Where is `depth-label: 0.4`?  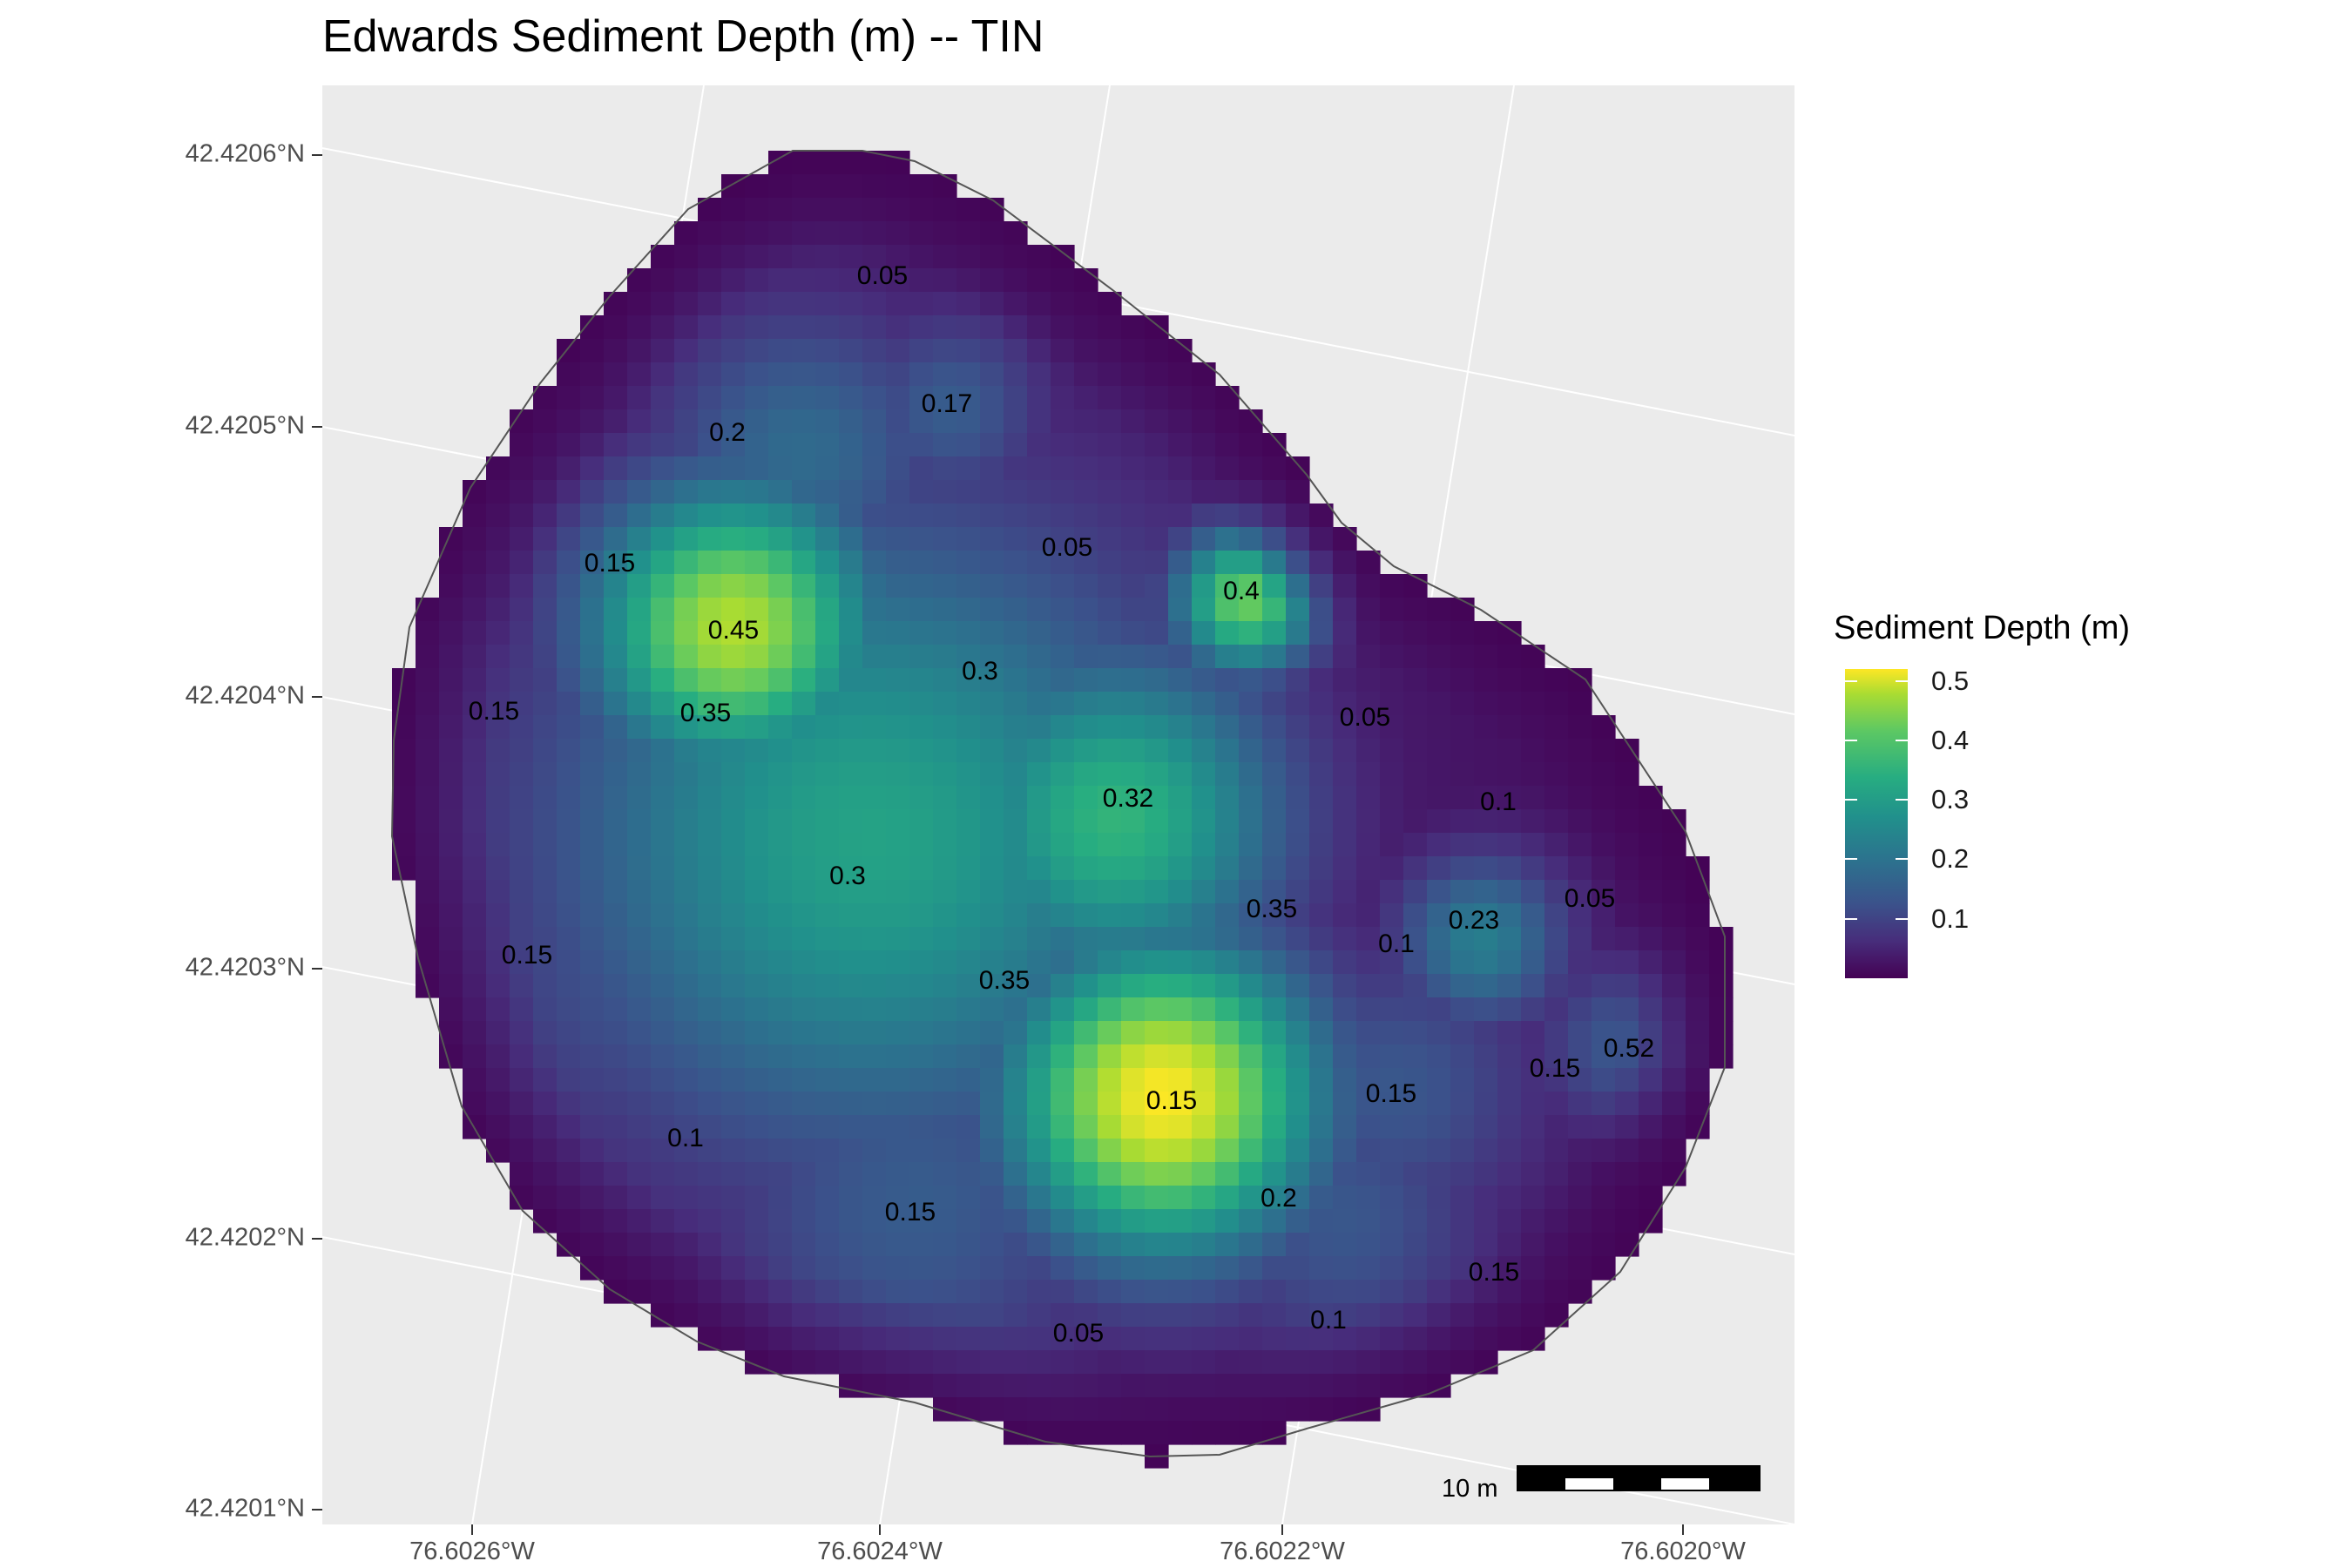 depth-label: 0.4 is located at coordinates (1241, 591).